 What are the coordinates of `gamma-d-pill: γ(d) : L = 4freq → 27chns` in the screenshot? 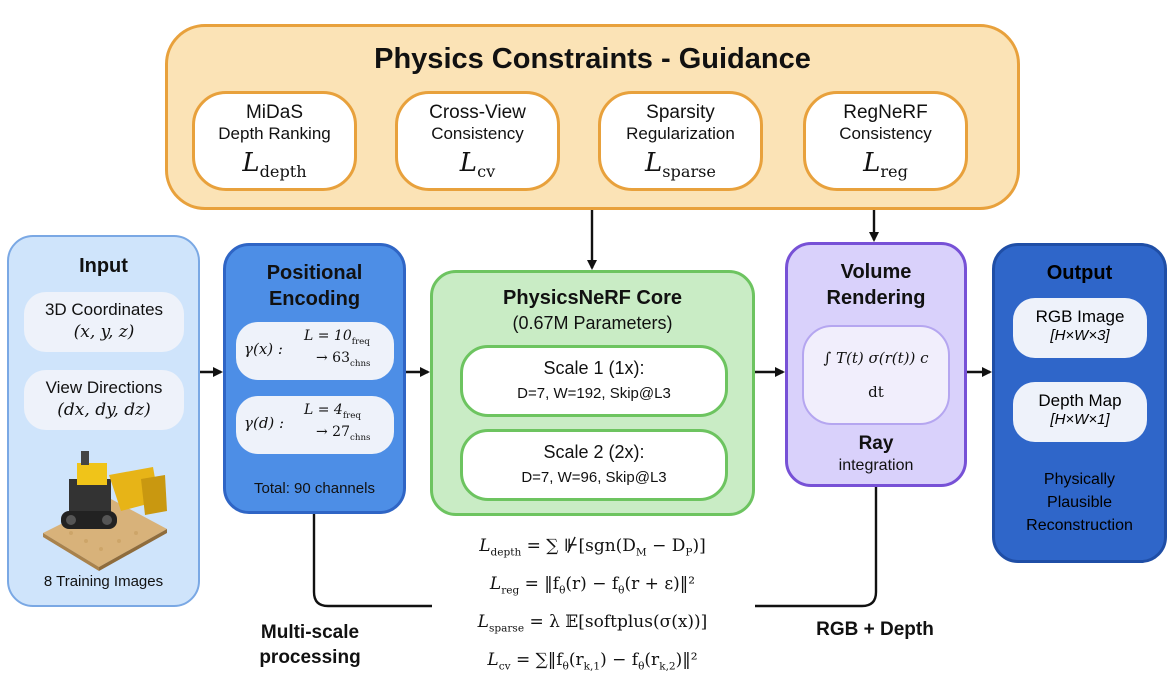 It's located at (315, 425).